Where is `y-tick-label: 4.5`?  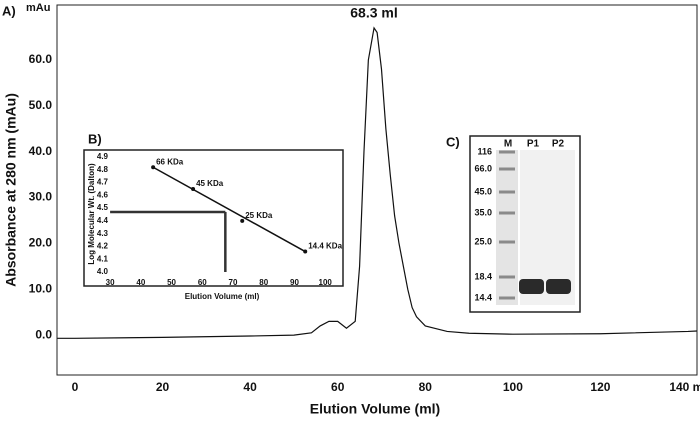 y-tick-label: 4.5 is located at coordinates (103, 207).